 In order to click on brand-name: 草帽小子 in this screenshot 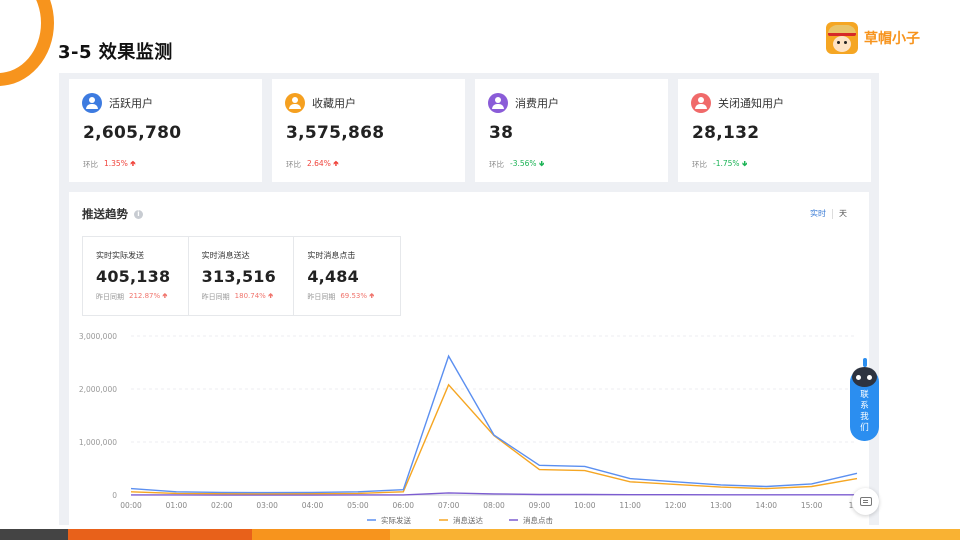, I will do `click(892, 39)`.